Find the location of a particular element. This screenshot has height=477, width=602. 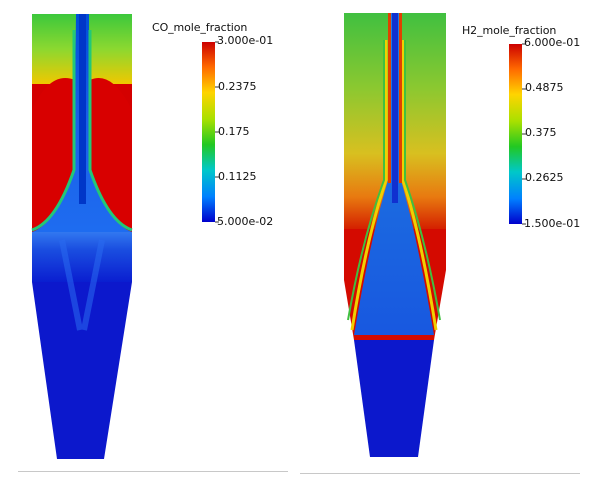

h2-plume-edge-left is located at coordinates (369, 185).